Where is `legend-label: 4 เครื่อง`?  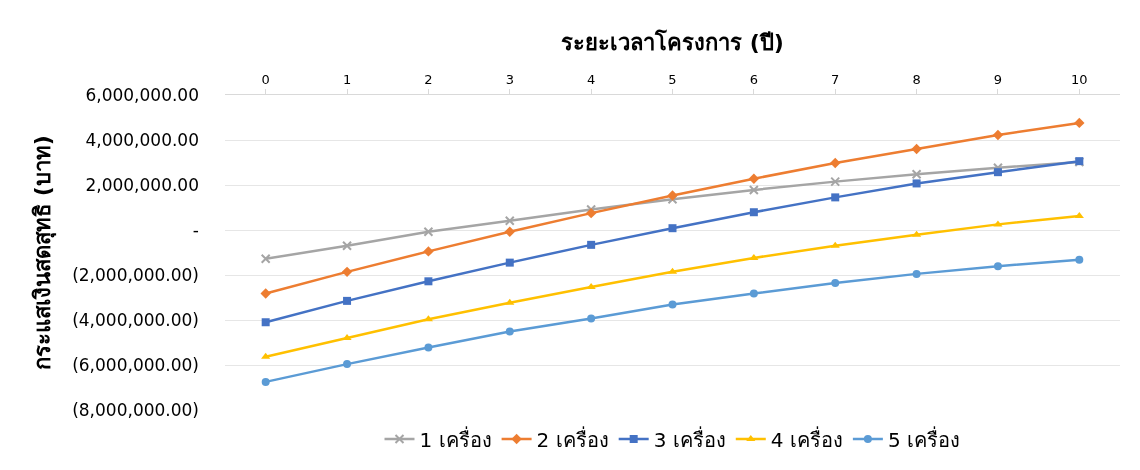
legend-label: 4 เครื่อง is located at coordinates (806, 438).